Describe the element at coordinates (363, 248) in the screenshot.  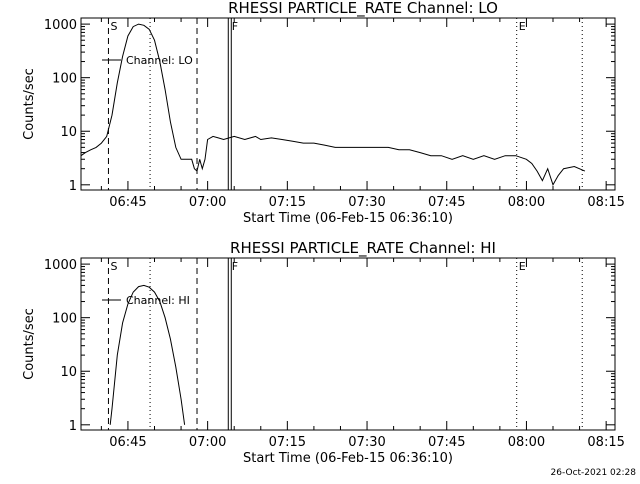
I see `chart-title: RHESSI PARTICLE_RATE Channel: HI` at that location.